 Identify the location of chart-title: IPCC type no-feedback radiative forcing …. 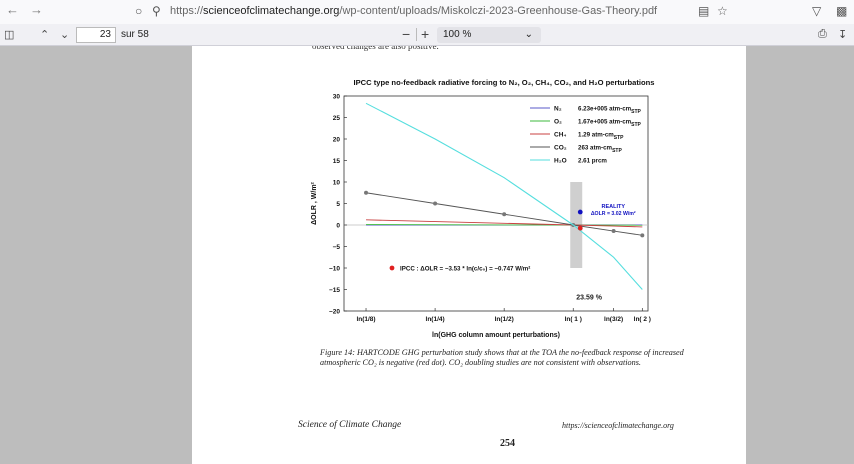
(503, 82).